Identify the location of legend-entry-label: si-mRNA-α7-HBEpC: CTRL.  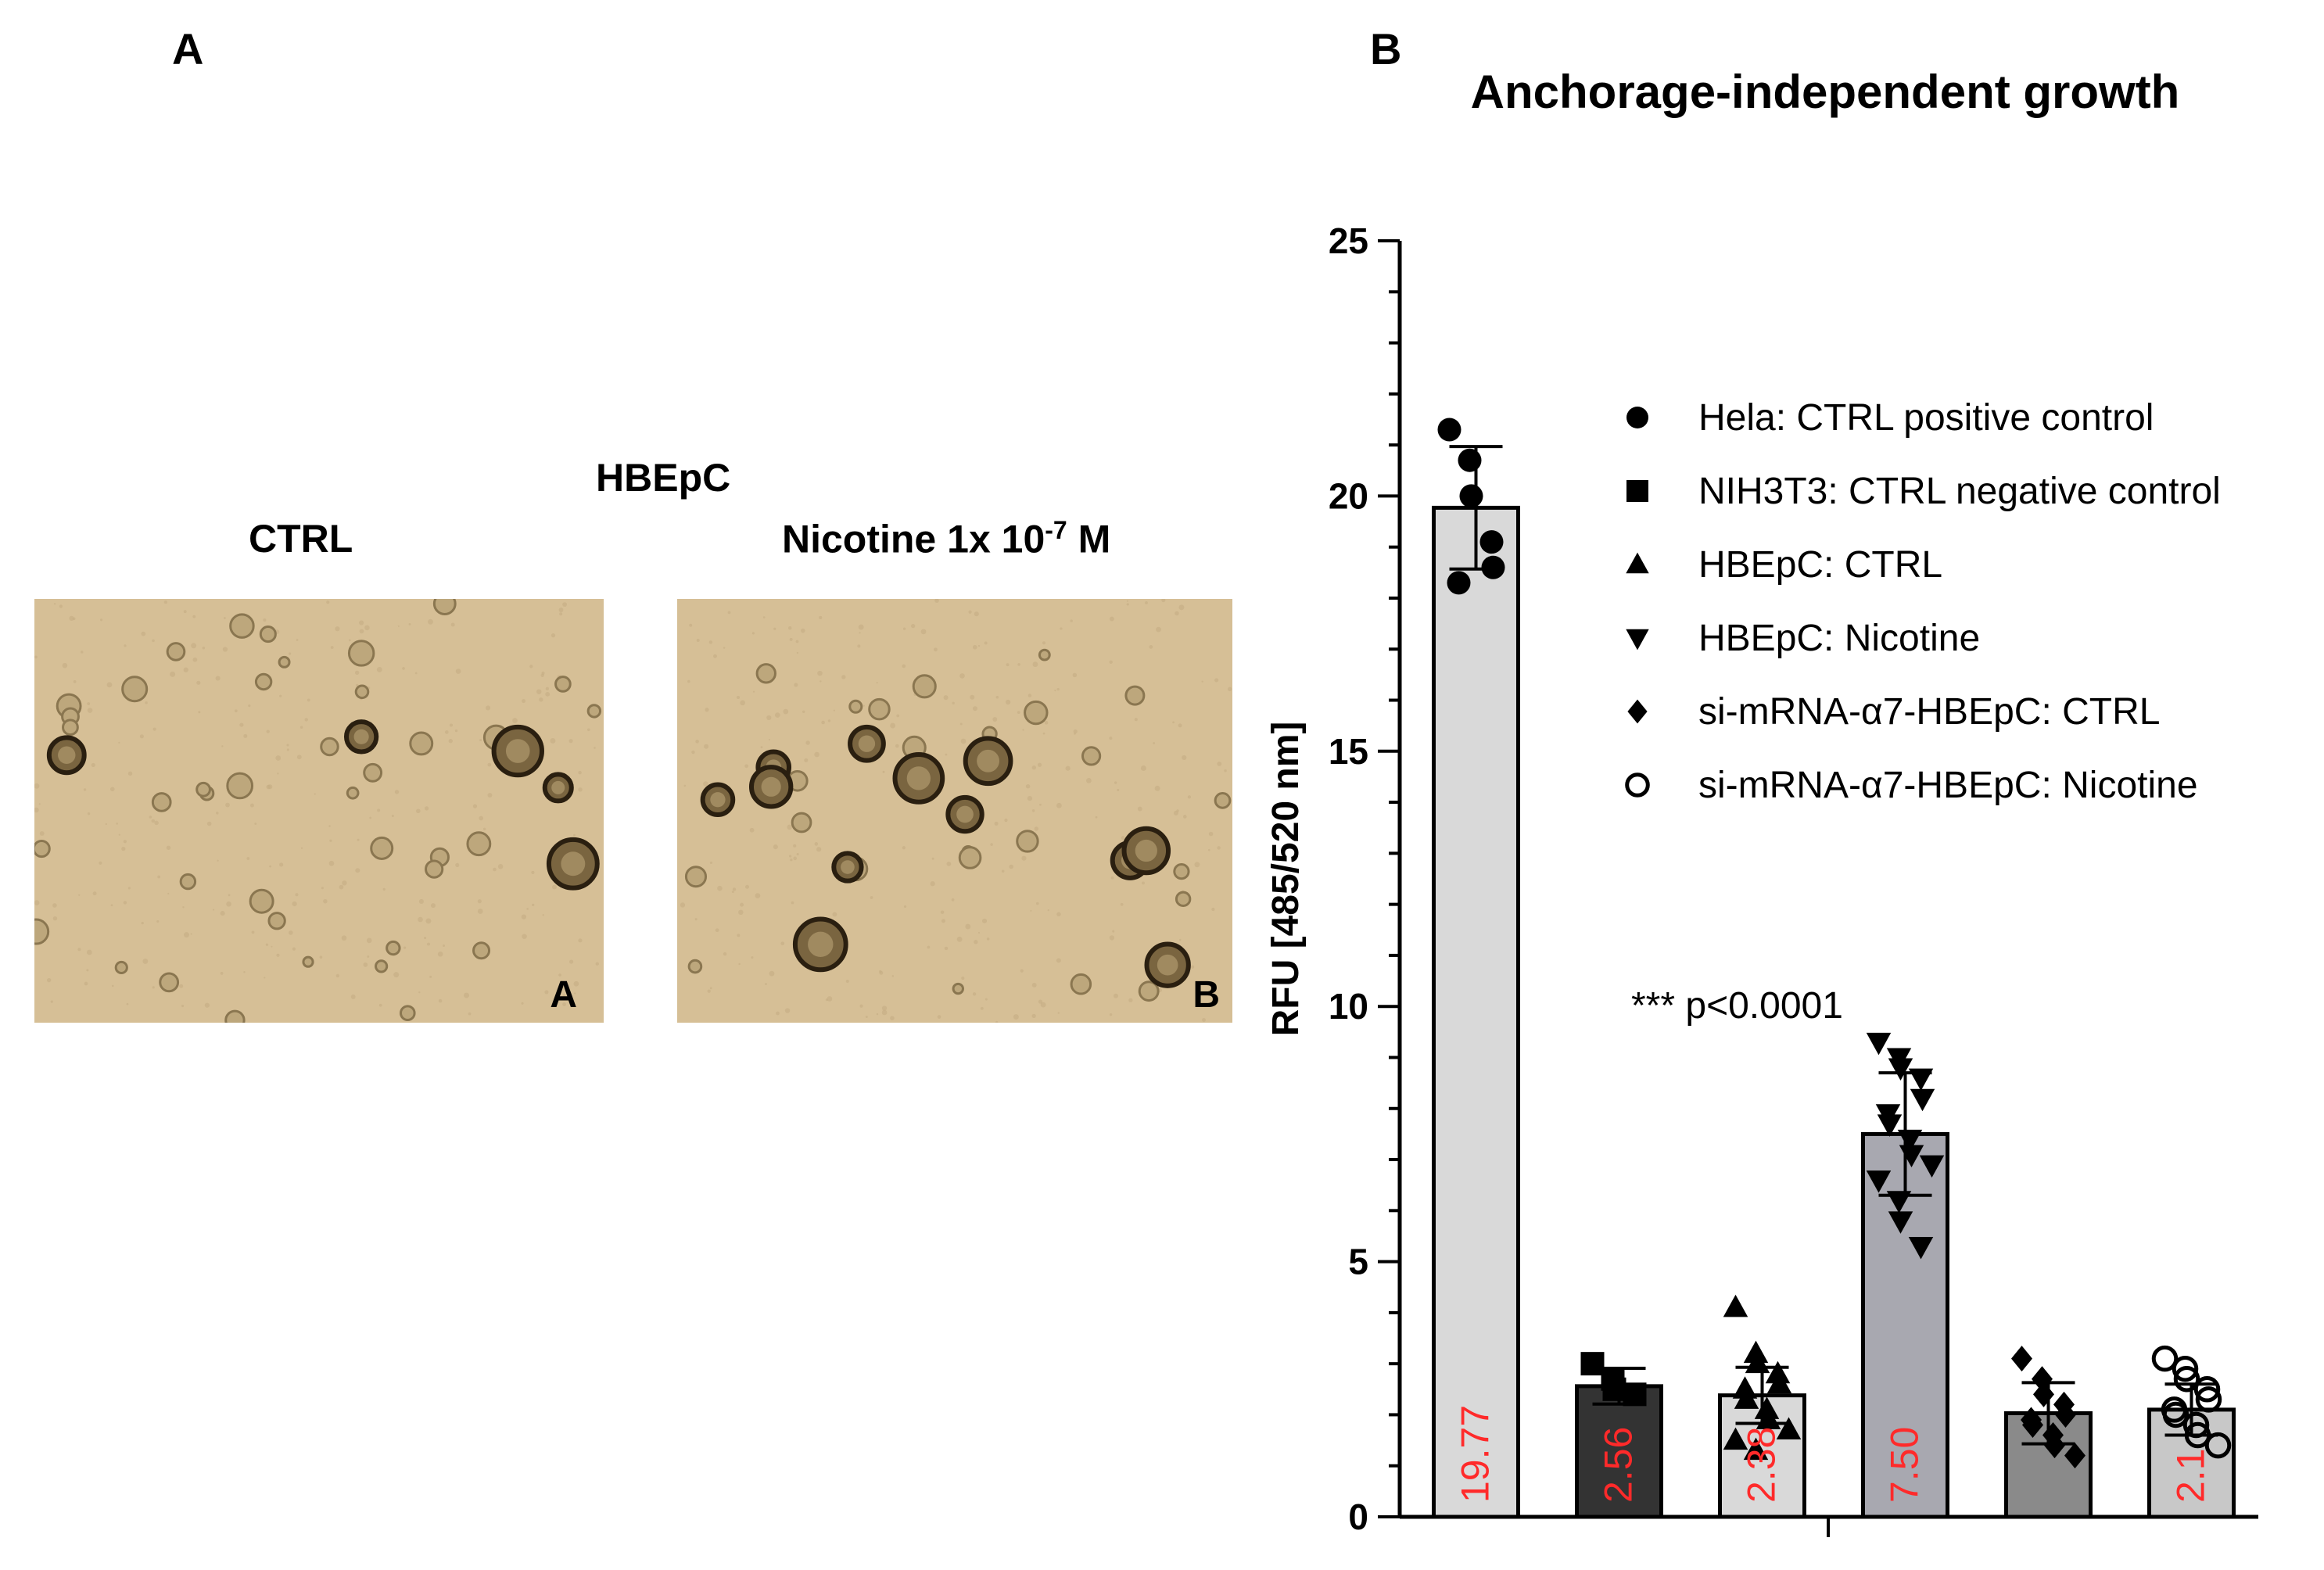
(1929, 712).